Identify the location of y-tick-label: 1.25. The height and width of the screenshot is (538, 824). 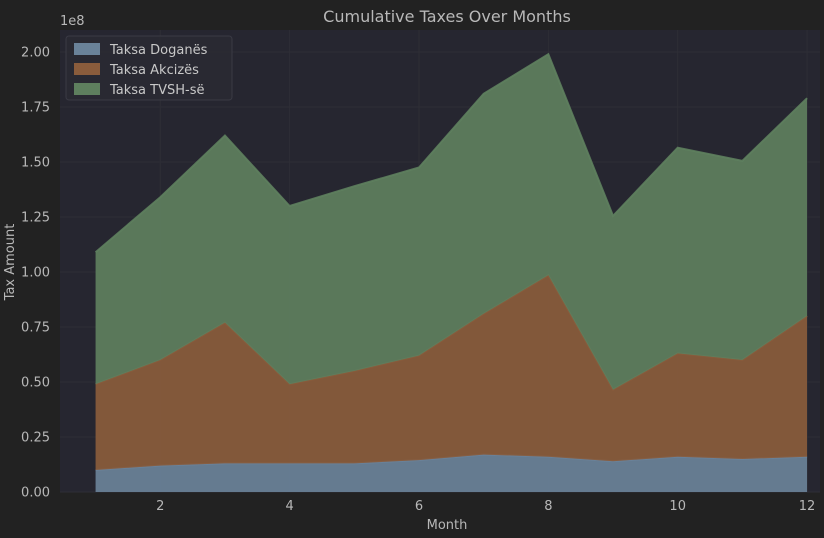
(35, 218).